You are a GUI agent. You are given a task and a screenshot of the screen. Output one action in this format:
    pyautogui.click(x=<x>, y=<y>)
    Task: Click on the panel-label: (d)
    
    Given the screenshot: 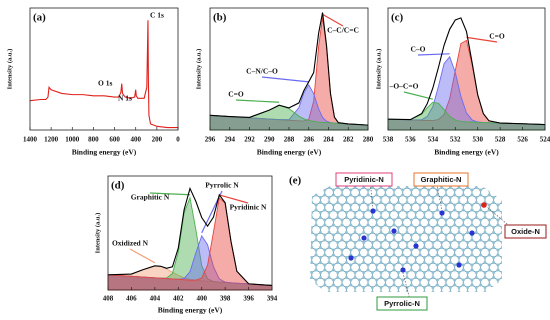 What is the action you would take?
    pyautogui.click(x=118, y=186)
    